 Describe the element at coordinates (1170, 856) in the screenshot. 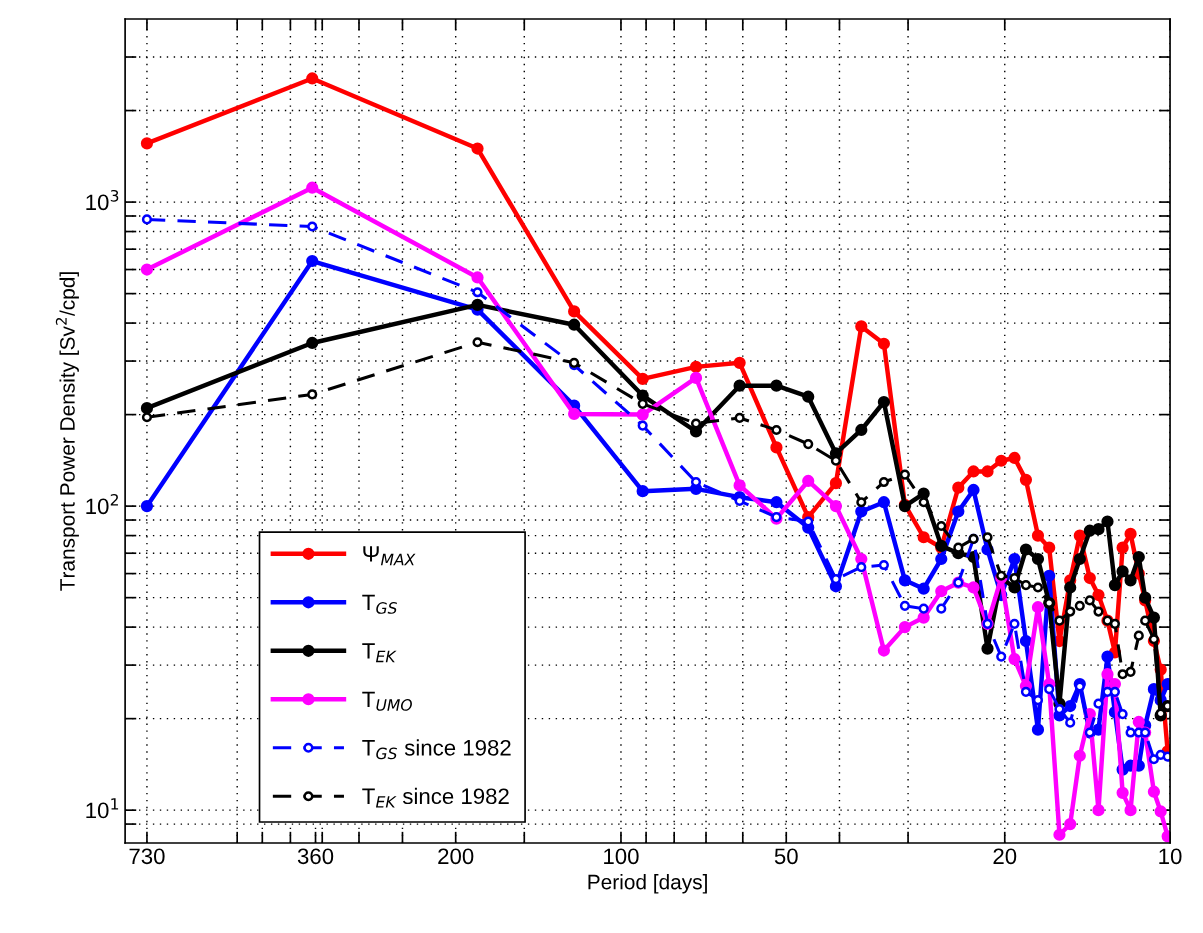

I see `x-tick-label: 10` at that location.